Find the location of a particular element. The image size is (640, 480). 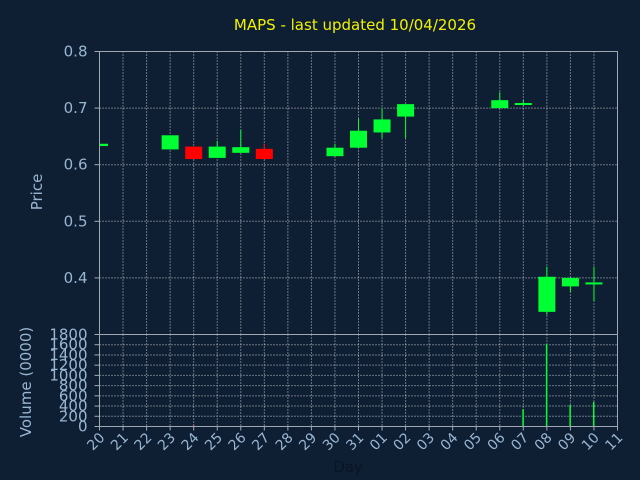

day-tick-label: 06 is located at coordinates (497, 442).